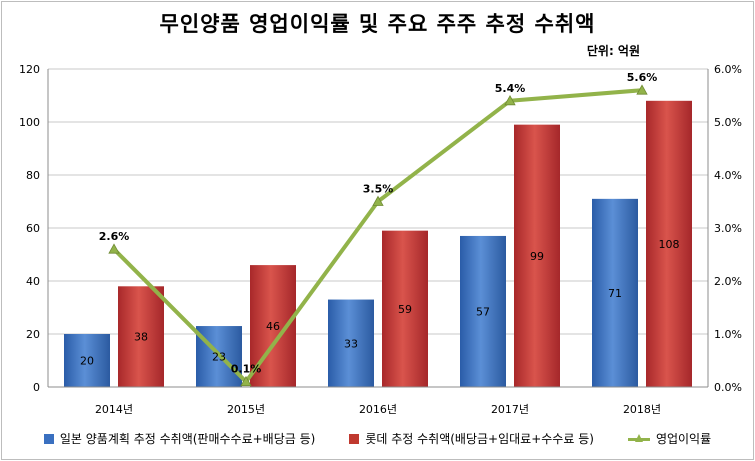 The height and width of the screenshot is (461, 755). I want to click on legend-swatch-red, so click(354, 438).